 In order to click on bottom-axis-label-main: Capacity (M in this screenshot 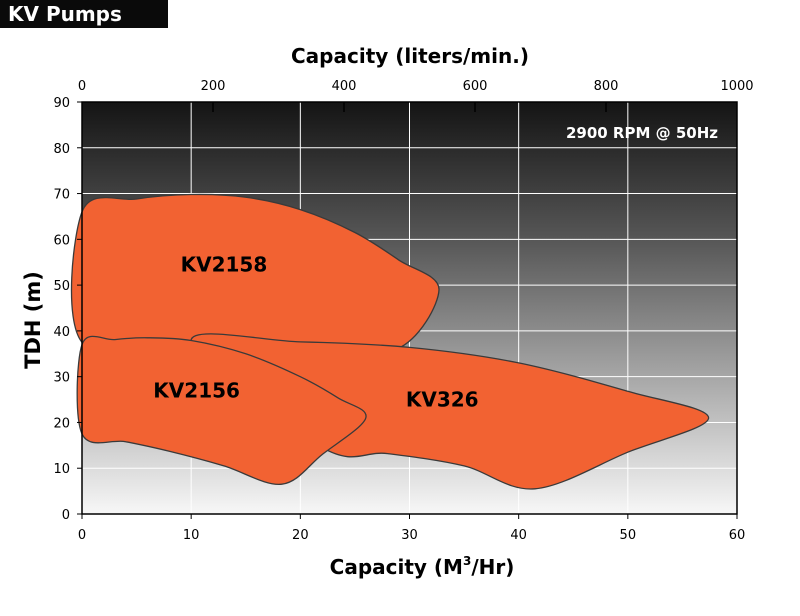, I will do `click(396, 567)`.